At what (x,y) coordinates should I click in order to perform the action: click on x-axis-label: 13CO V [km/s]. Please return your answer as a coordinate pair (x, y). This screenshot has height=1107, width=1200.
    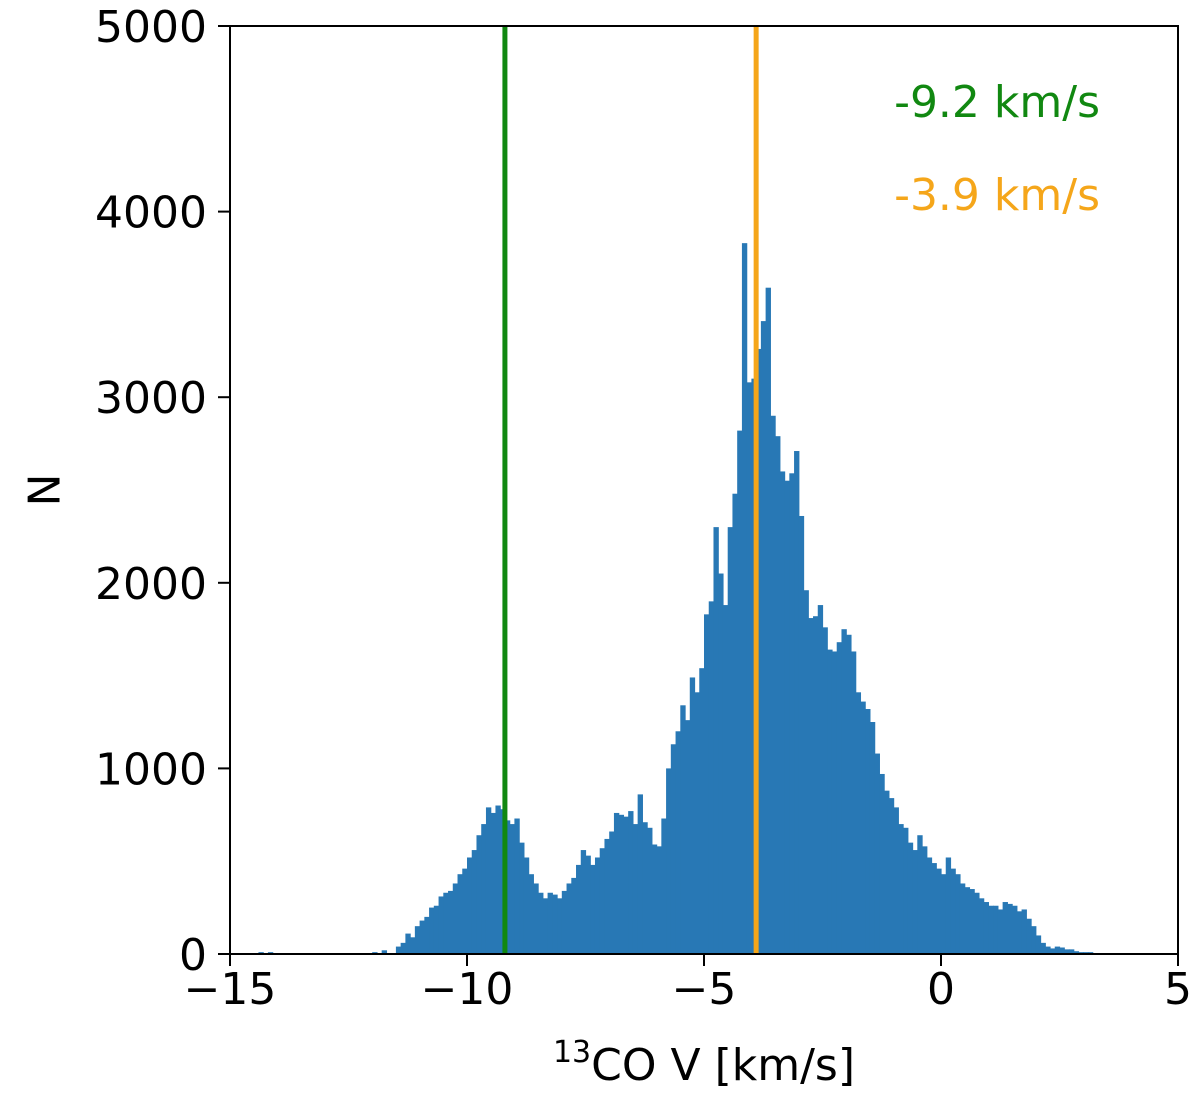
    Looking at the image, I should click on (704, 1063).